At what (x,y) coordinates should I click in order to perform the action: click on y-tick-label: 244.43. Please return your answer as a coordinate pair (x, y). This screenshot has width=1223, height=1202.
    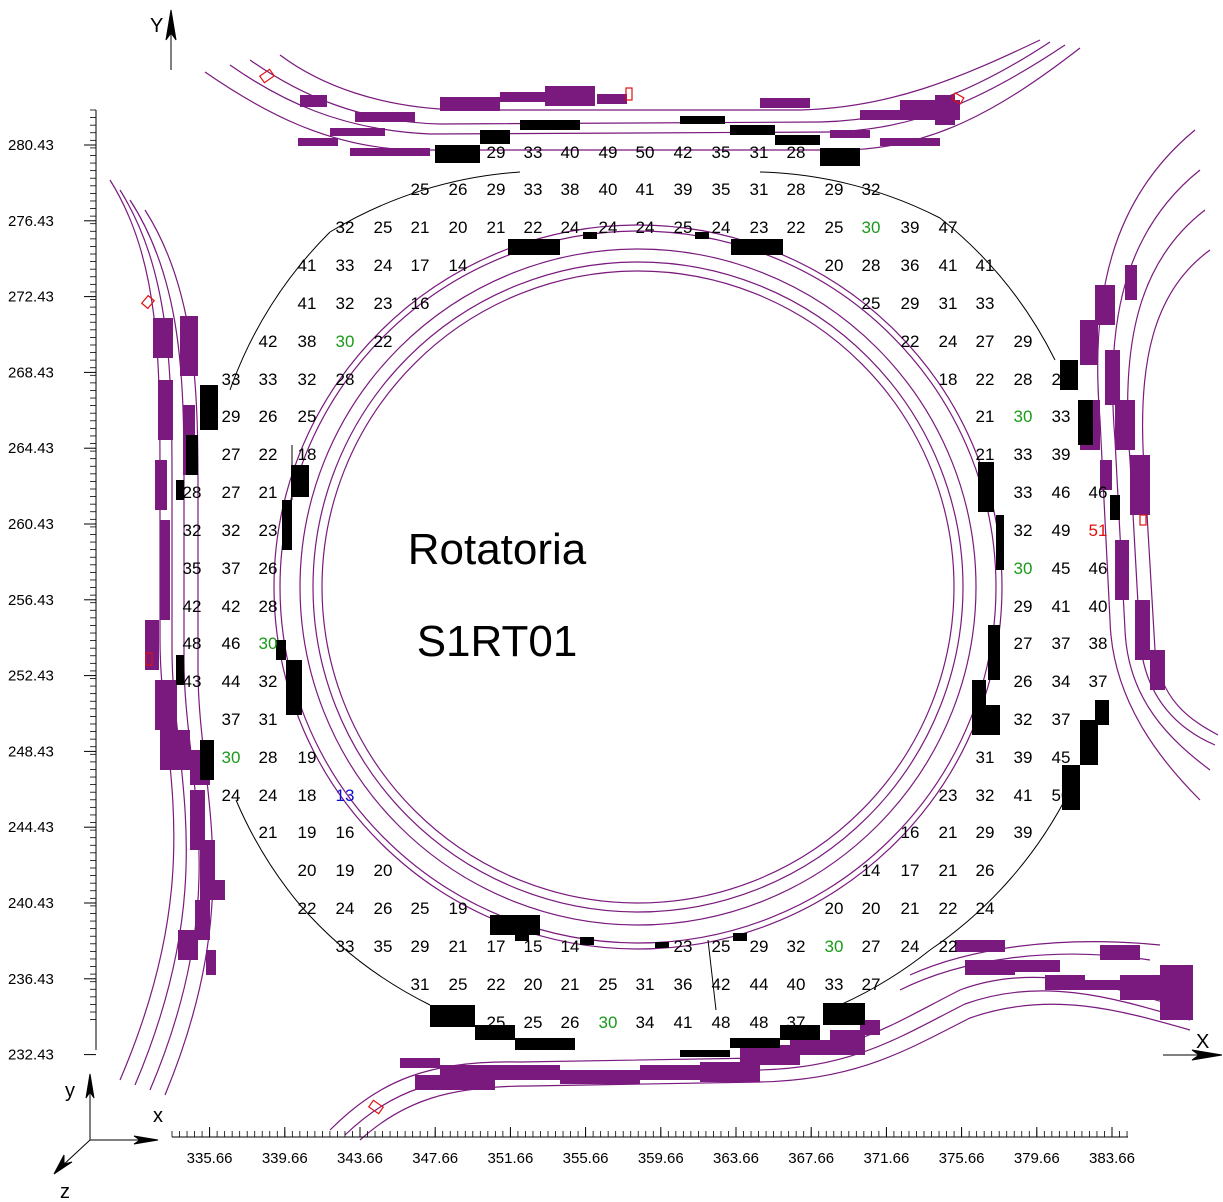
    Looking at the image, I should click on (31, 827).